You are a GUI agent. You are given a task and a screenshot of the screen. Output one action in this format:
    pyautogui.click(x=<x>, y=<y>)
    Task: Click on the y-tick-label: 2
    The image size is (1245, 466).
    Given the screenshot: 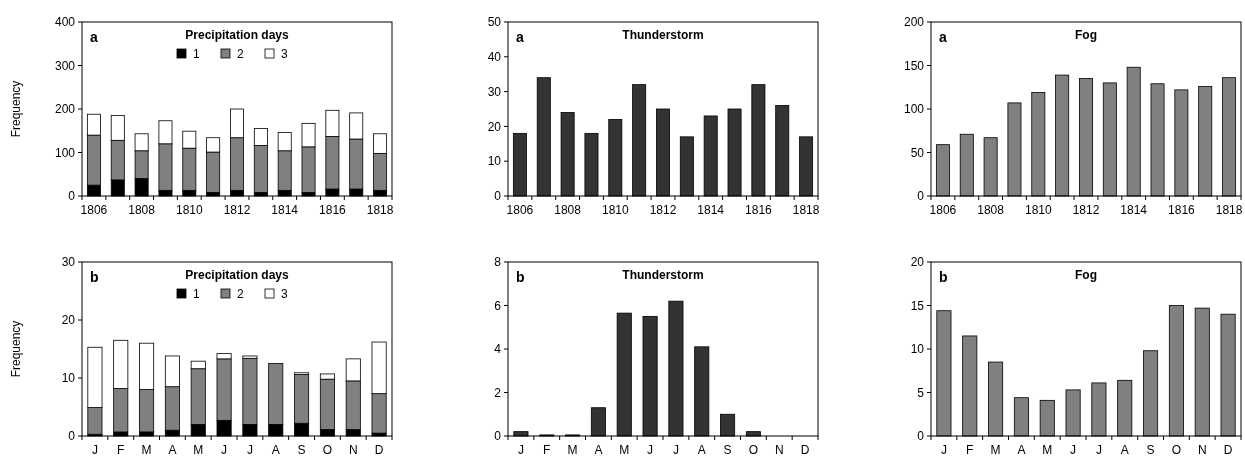 What is the action you would take?
    pyautogui.click(x=498, y=392)
    